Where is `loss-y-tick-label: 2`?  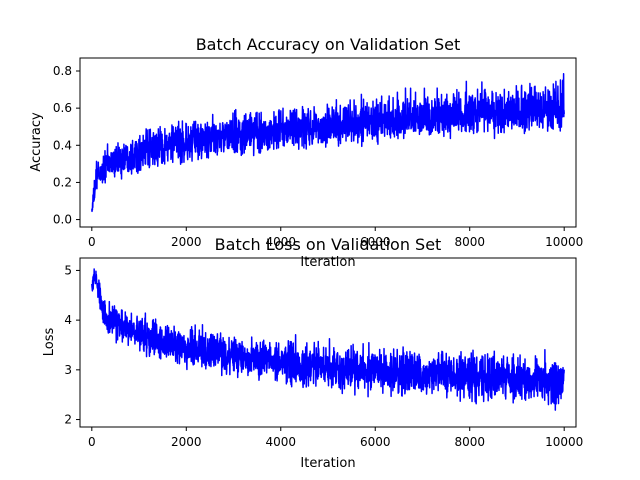 loss-y-tick-label: 2 is located at coordinates (68, 420).